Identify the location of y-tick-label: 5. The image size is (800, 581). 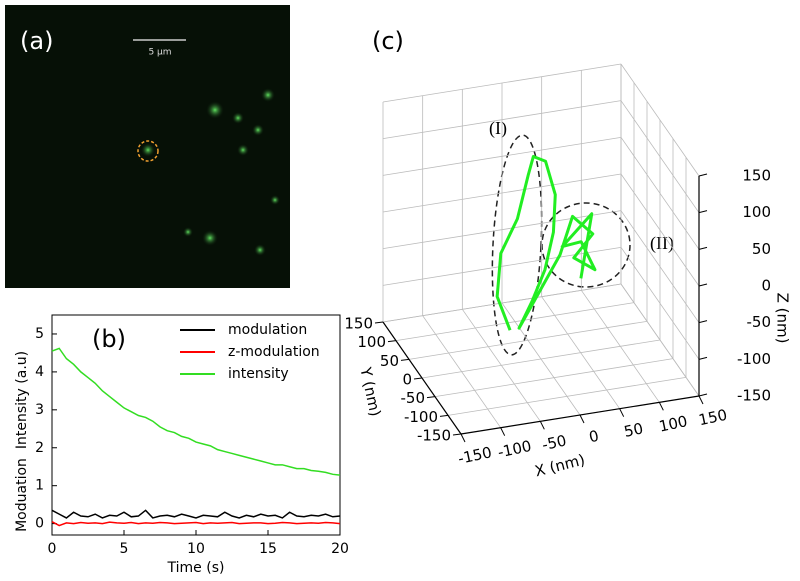
(39, 334).